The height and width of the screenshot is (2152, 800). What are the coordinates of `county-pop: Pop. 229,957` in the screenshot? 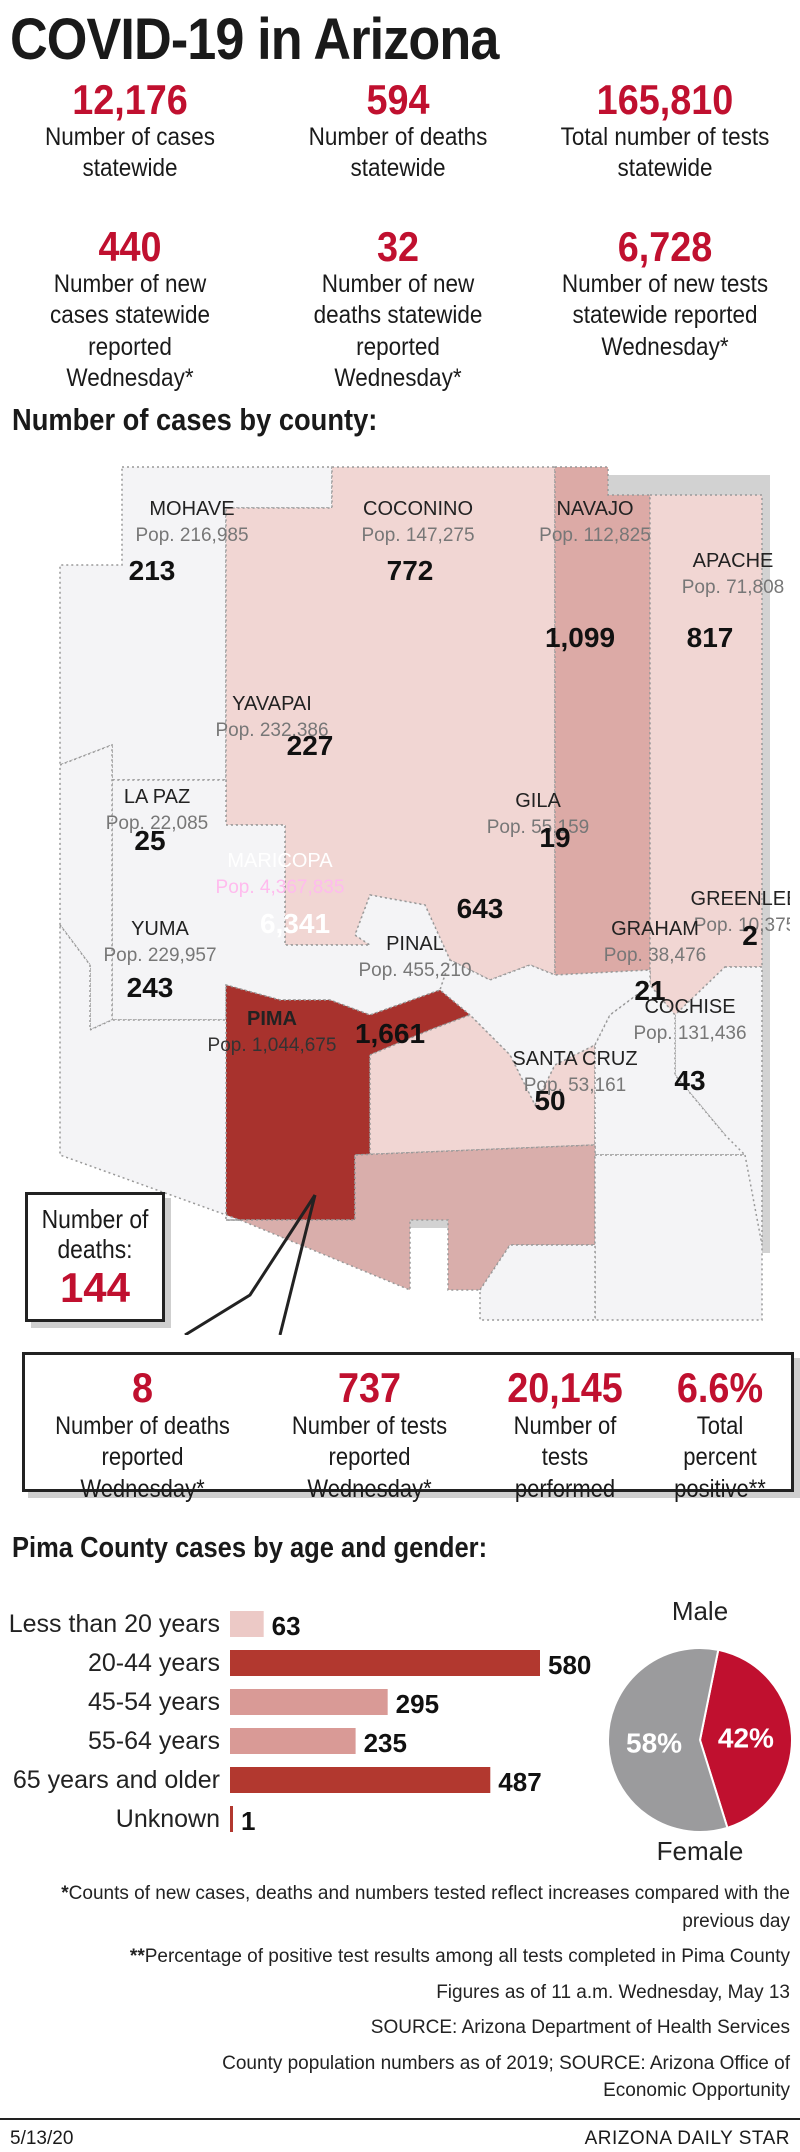 It's located at (159, 955).